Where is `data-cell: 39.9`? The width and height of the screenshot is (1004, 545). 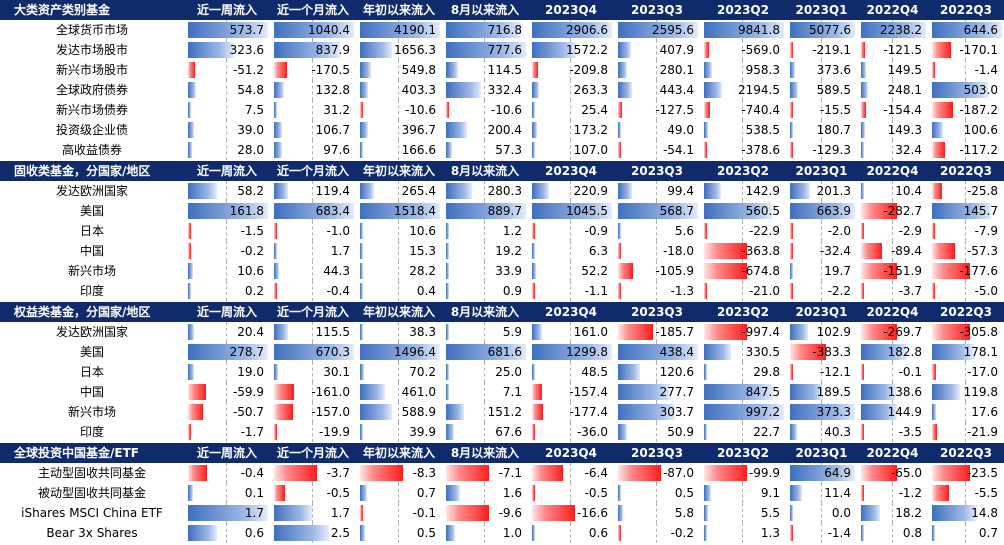
data-cell: 39.9 is located at coordinates (399, 432).